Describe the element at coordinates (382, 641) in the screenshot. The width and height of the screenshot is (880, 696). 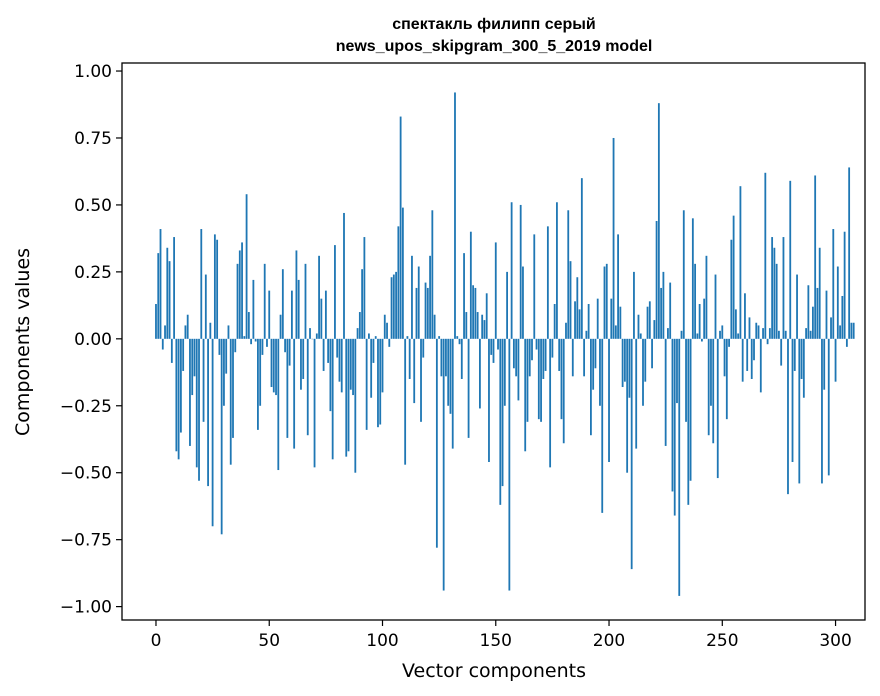
I see `x-tick-label: 100` at that location.